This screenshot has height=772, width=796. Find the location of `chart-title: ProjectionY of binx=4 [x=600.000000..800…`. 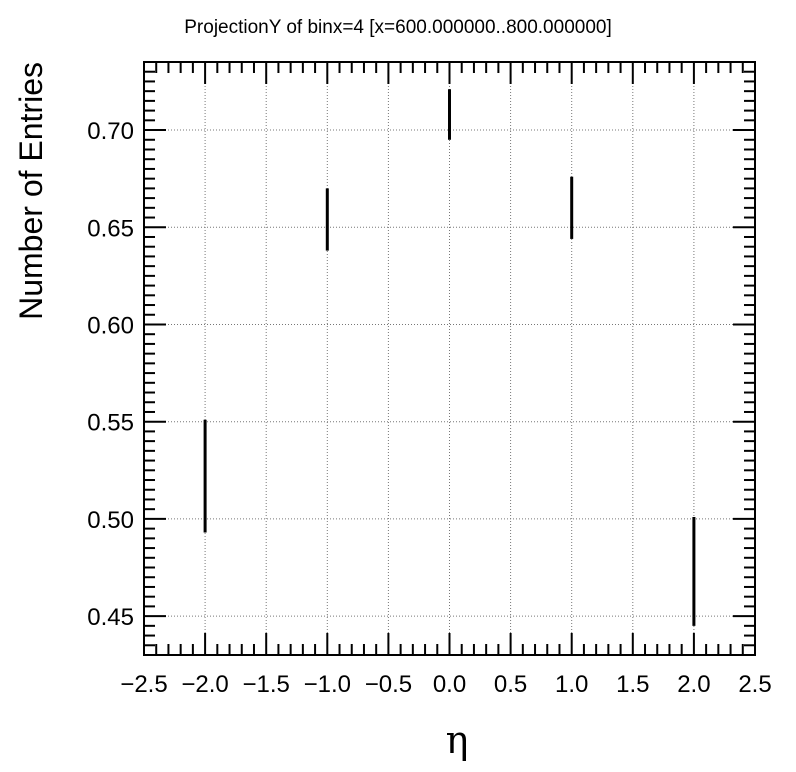

chart-title: ProjectionY of binx=4 [x=600.000000..800… is located at coordinates (398, 27).